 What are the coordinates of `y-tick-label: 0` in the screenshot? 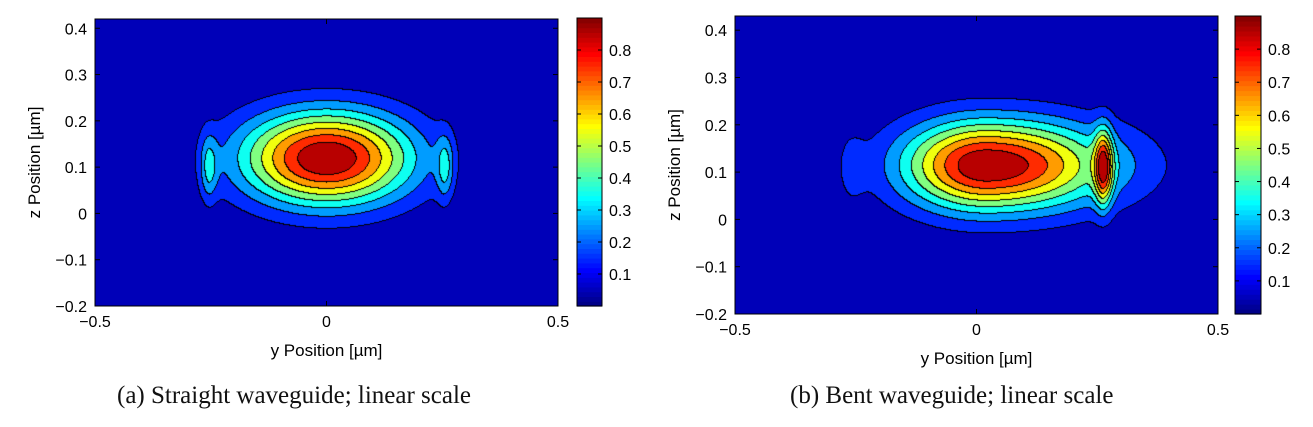 It's located at (82, 214).